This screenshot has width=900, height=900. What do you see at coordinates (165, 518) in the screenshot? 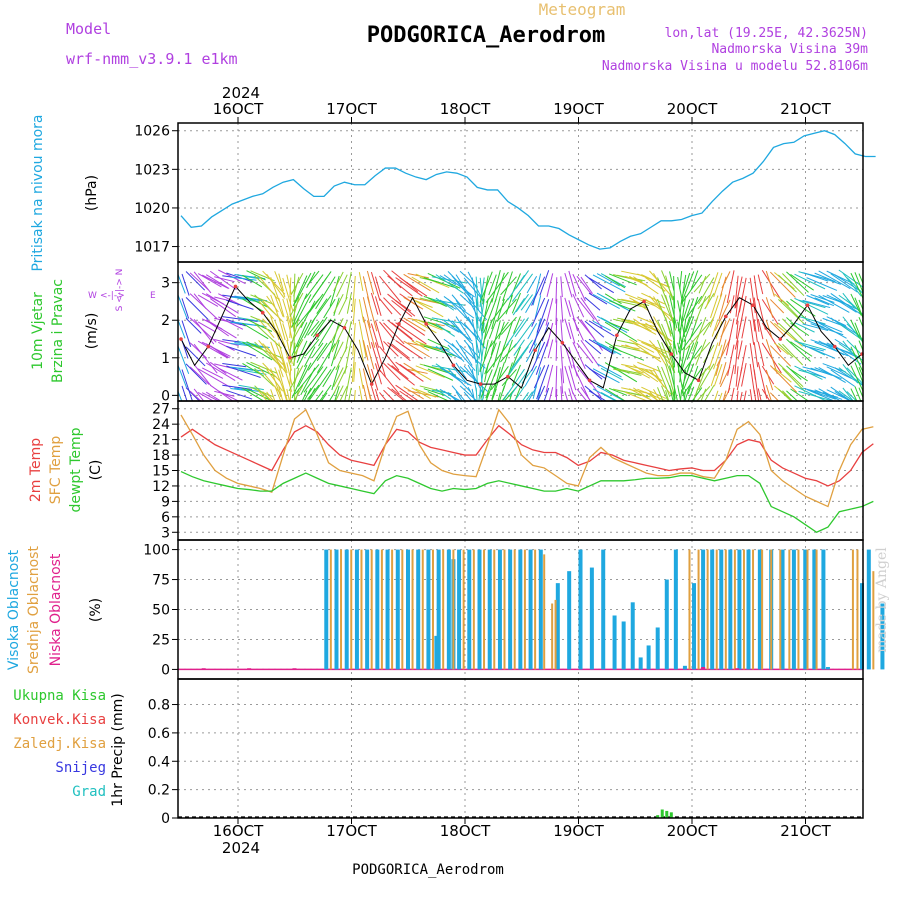
I see `y-tick-label: 6` at bounding box center [165, 518].